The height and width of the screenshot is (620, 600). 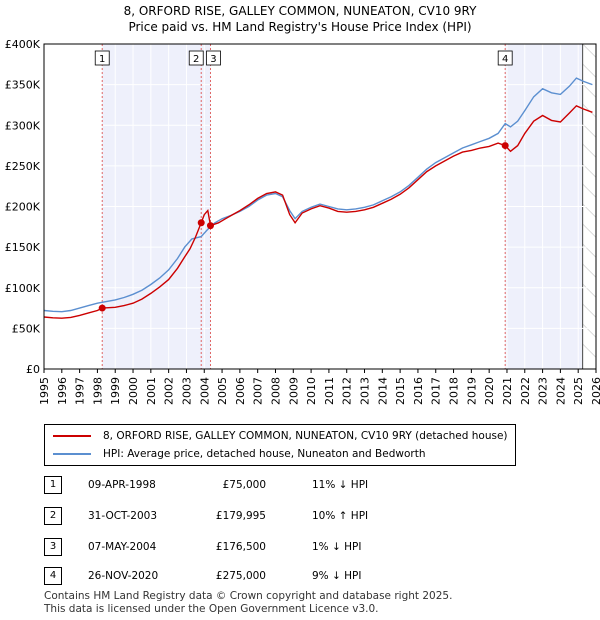 I want to click on sale-label: 2, so click(x=196, y=59).